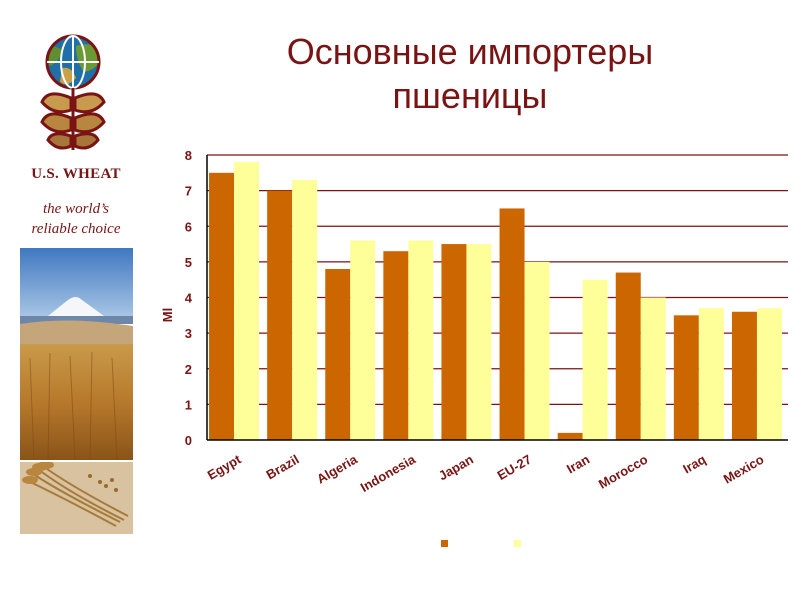 Image resolution: width=800 pixels, height=600 pixels. I want to click on y-tick-3: 3, so click(188, 333).